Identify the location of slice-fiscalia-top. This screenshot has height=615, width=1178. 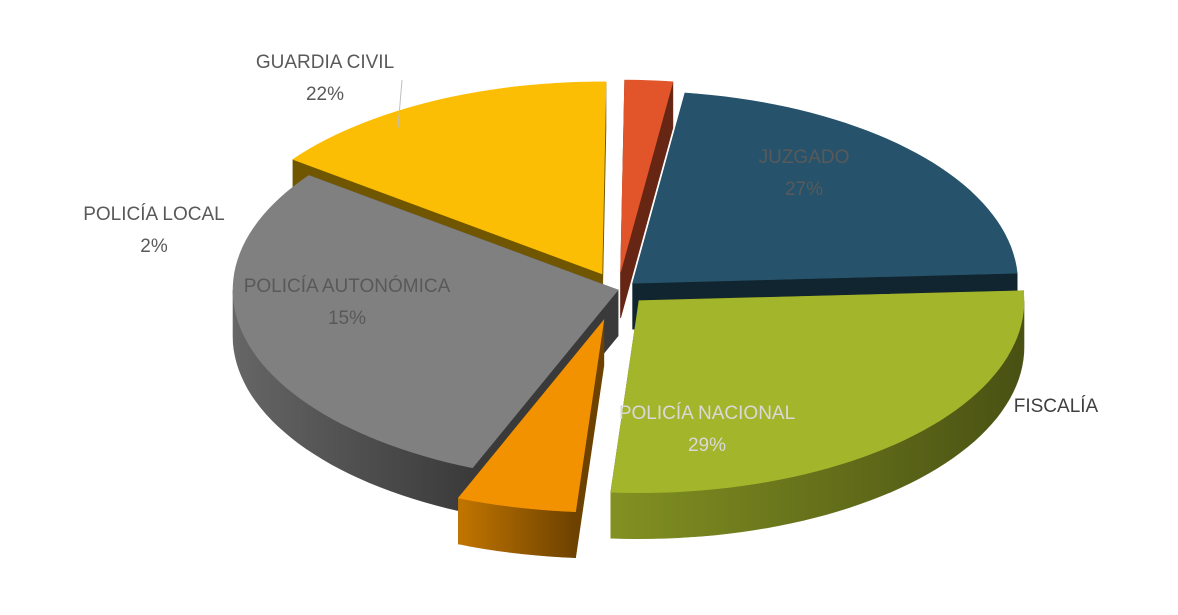
(531, 416).